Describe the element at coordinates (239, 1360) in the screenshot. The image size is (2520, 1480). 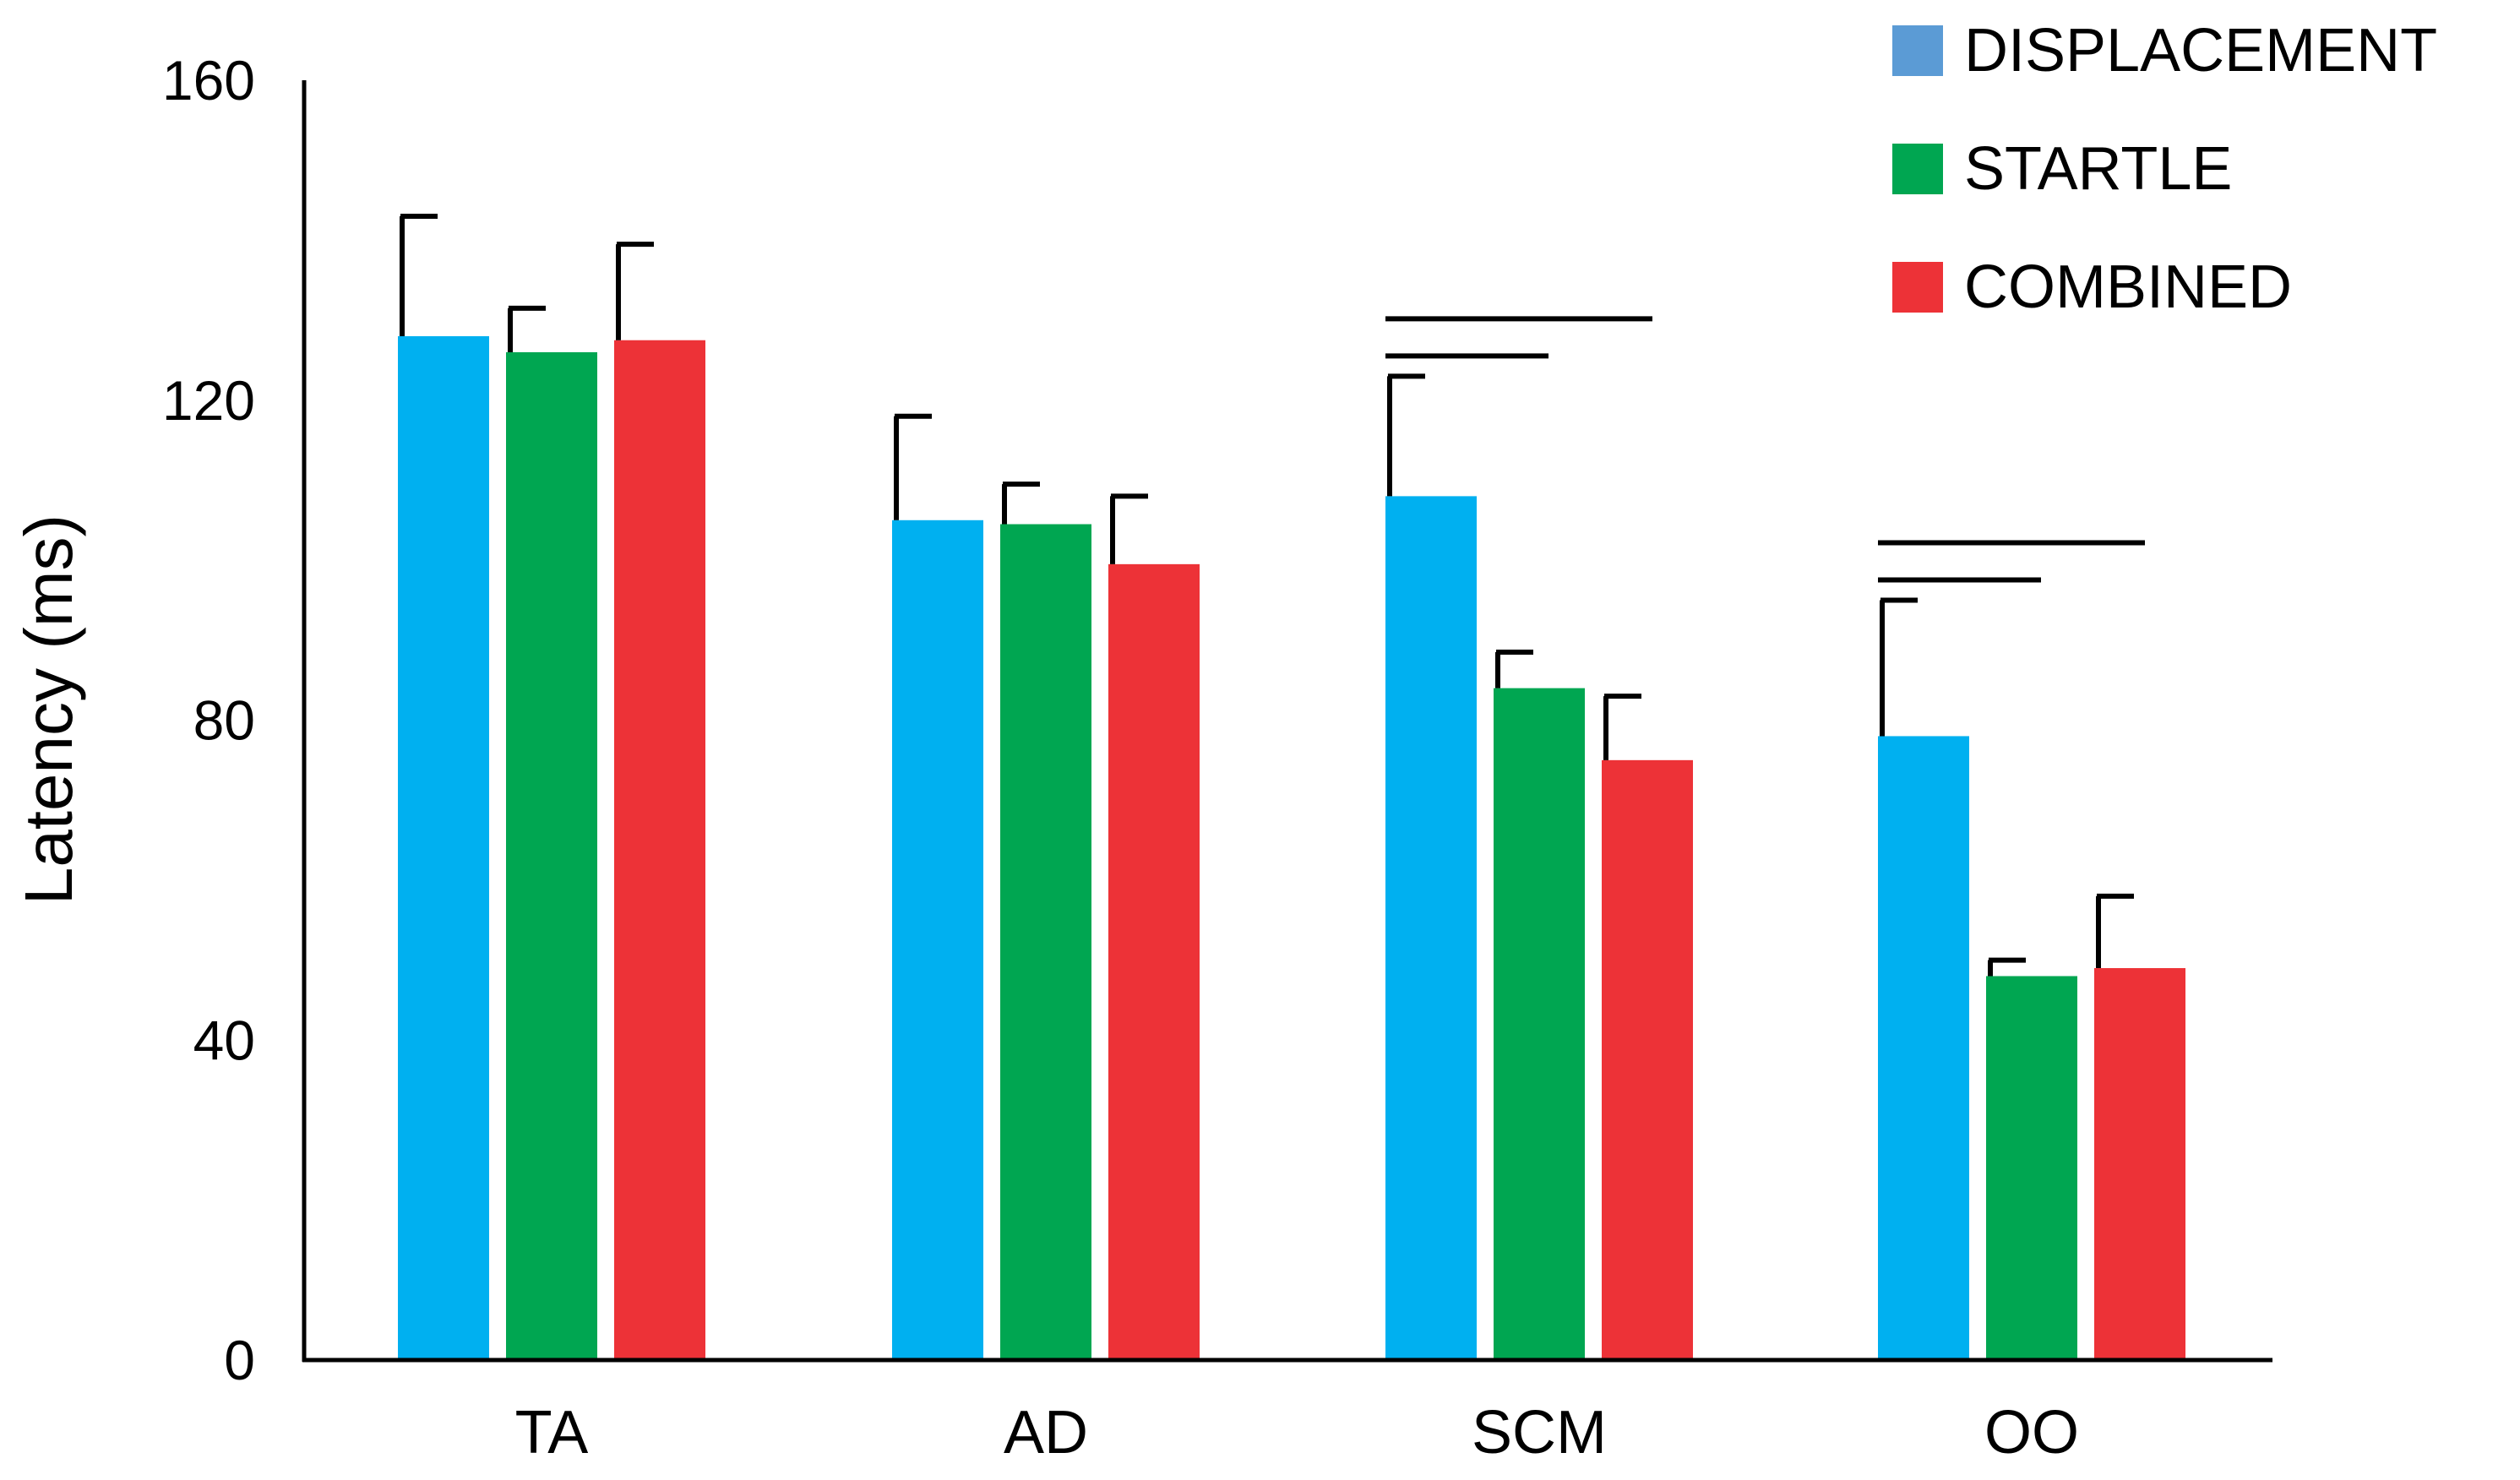
I see `y-tick-label: 0` at that location.